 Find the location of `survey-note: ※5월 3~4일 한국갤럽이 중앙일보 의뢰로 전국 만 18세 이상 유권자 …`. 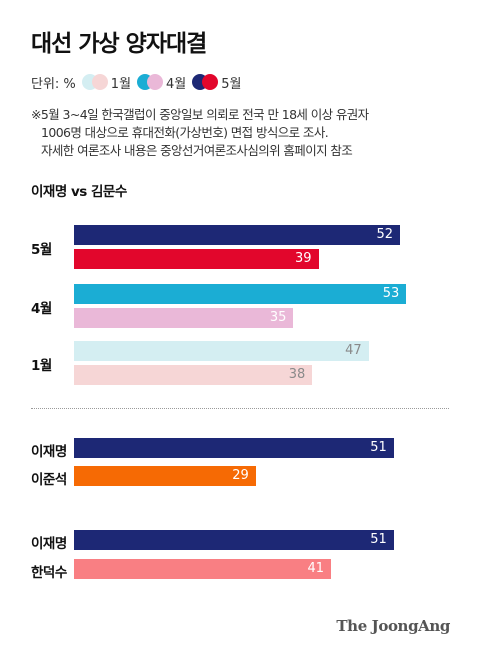

survey-note: ※5월 3~4일 한국갤럽이 중앙일보 의뢰로 전국 만 18세 이상 유권자 … is located at coordinates (200, 133).